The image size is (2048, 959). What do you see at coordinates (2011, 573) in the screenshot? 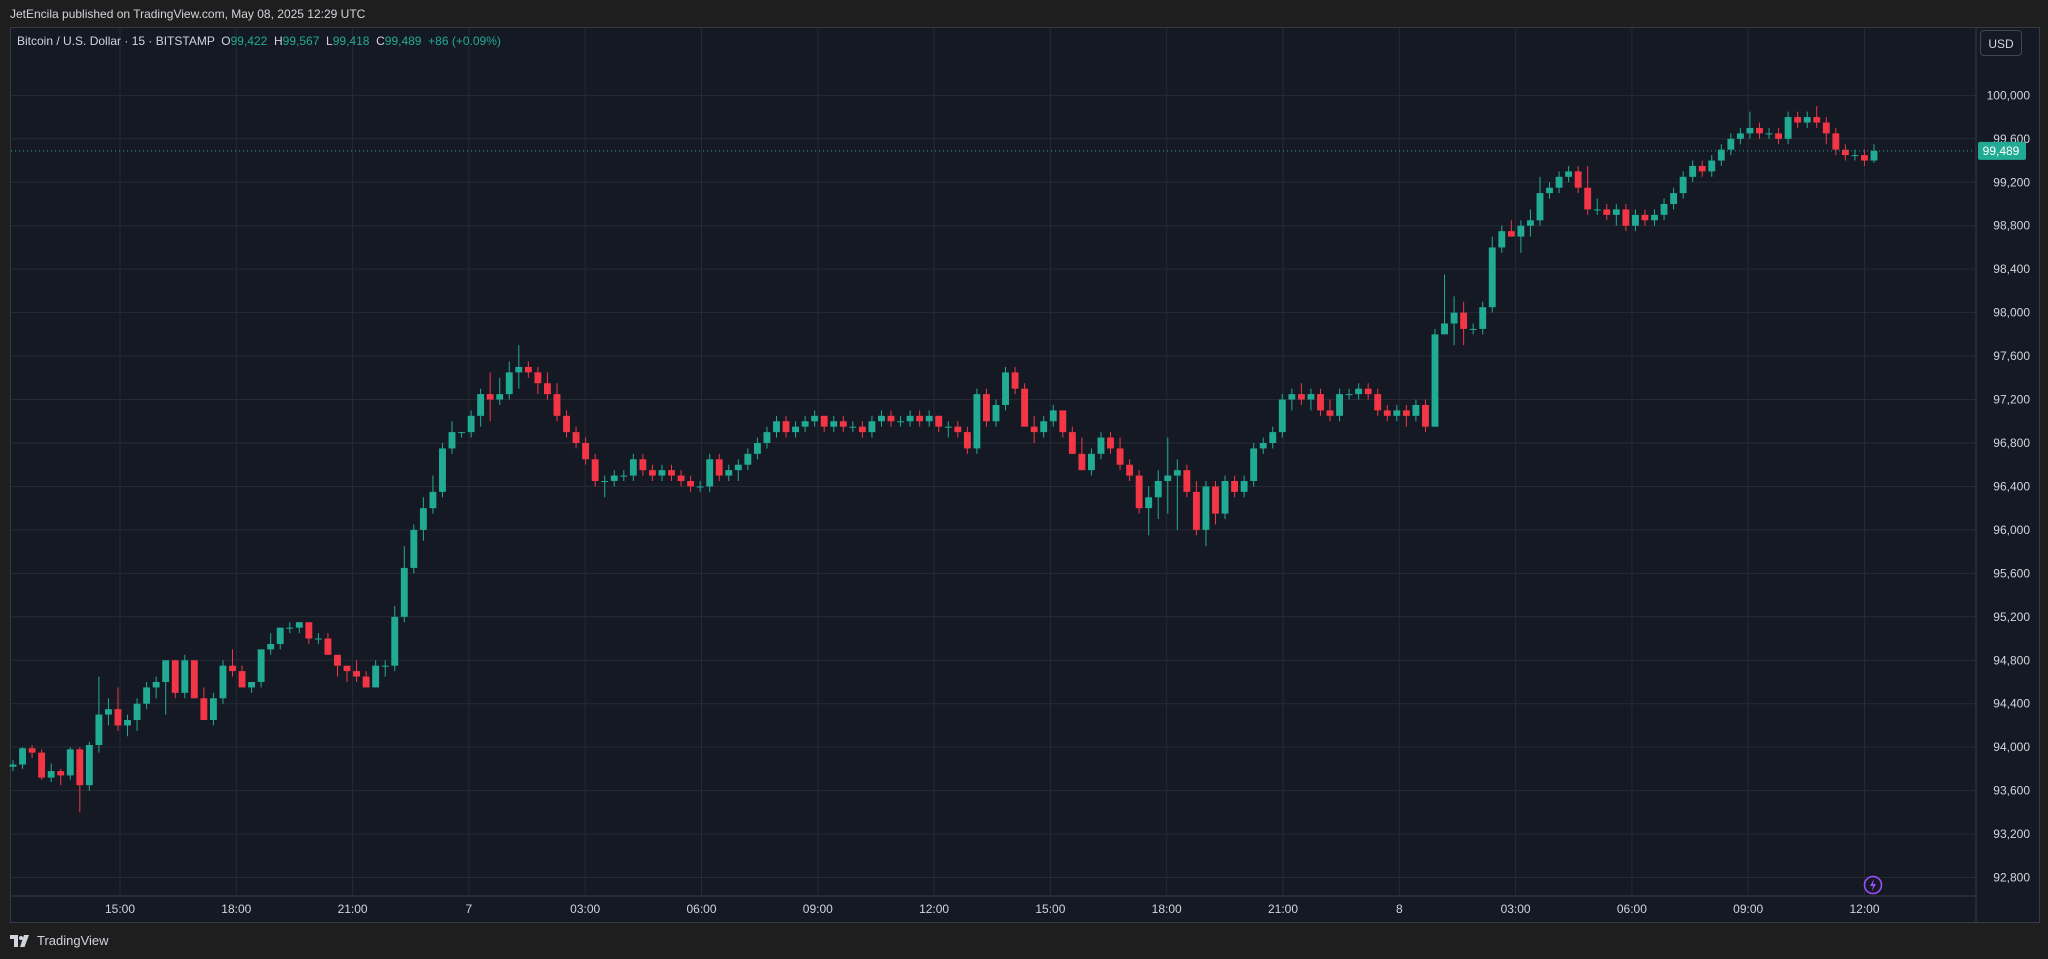
I see `y-tick-label: 95,600` at bounding box center [2011, 573].